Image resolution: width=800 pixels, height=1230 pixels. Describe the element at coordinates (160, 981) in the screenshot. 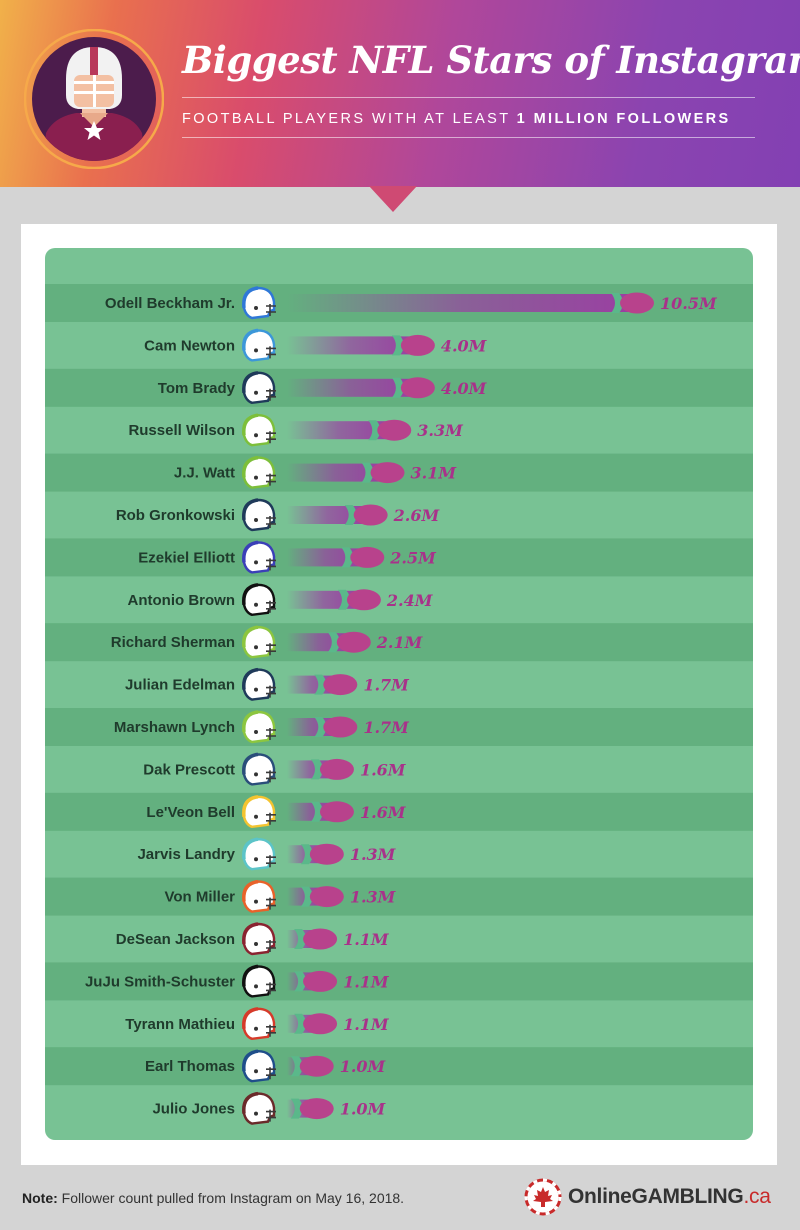

I see `player-name: JuJu Smith-Schuster` at that location.